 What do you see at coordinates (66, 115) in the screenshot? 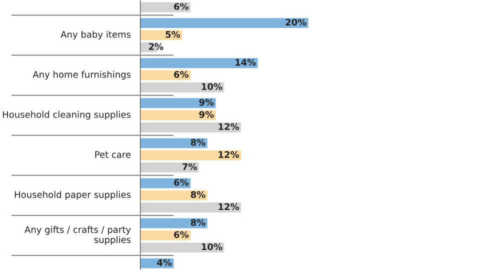
I see `y-tick-label: Household cleaning supplies` at bounding box center [66, 115].